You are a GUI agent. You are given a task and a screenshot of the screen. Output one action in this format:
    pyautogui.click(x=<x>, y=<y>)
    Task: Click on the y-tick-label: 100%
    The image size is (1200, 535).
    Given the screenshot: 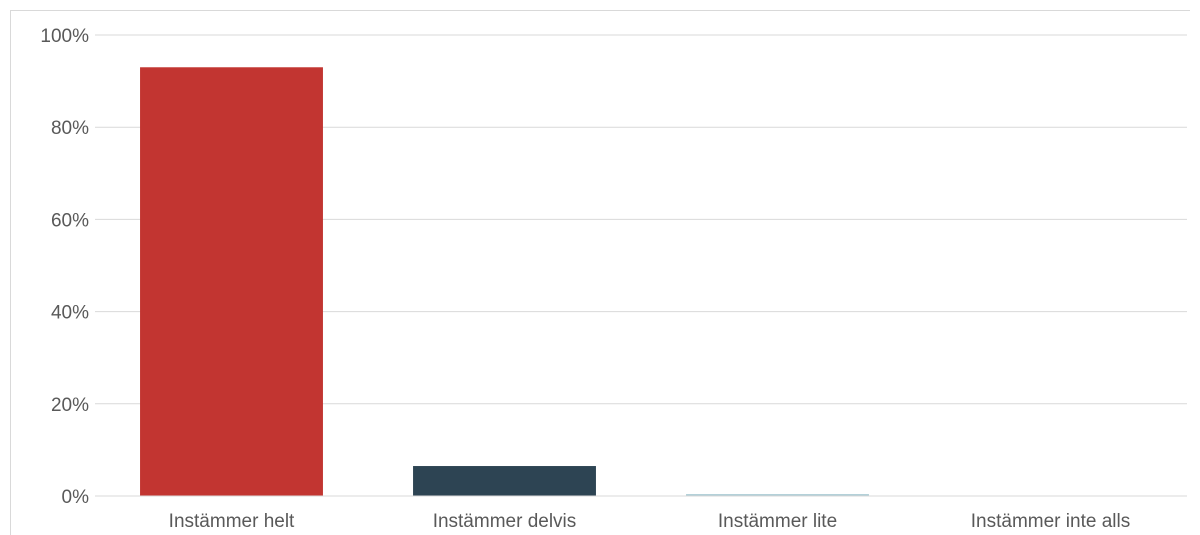 What is the action you would take?
    pyautogui.click(x=64, y=36)
    